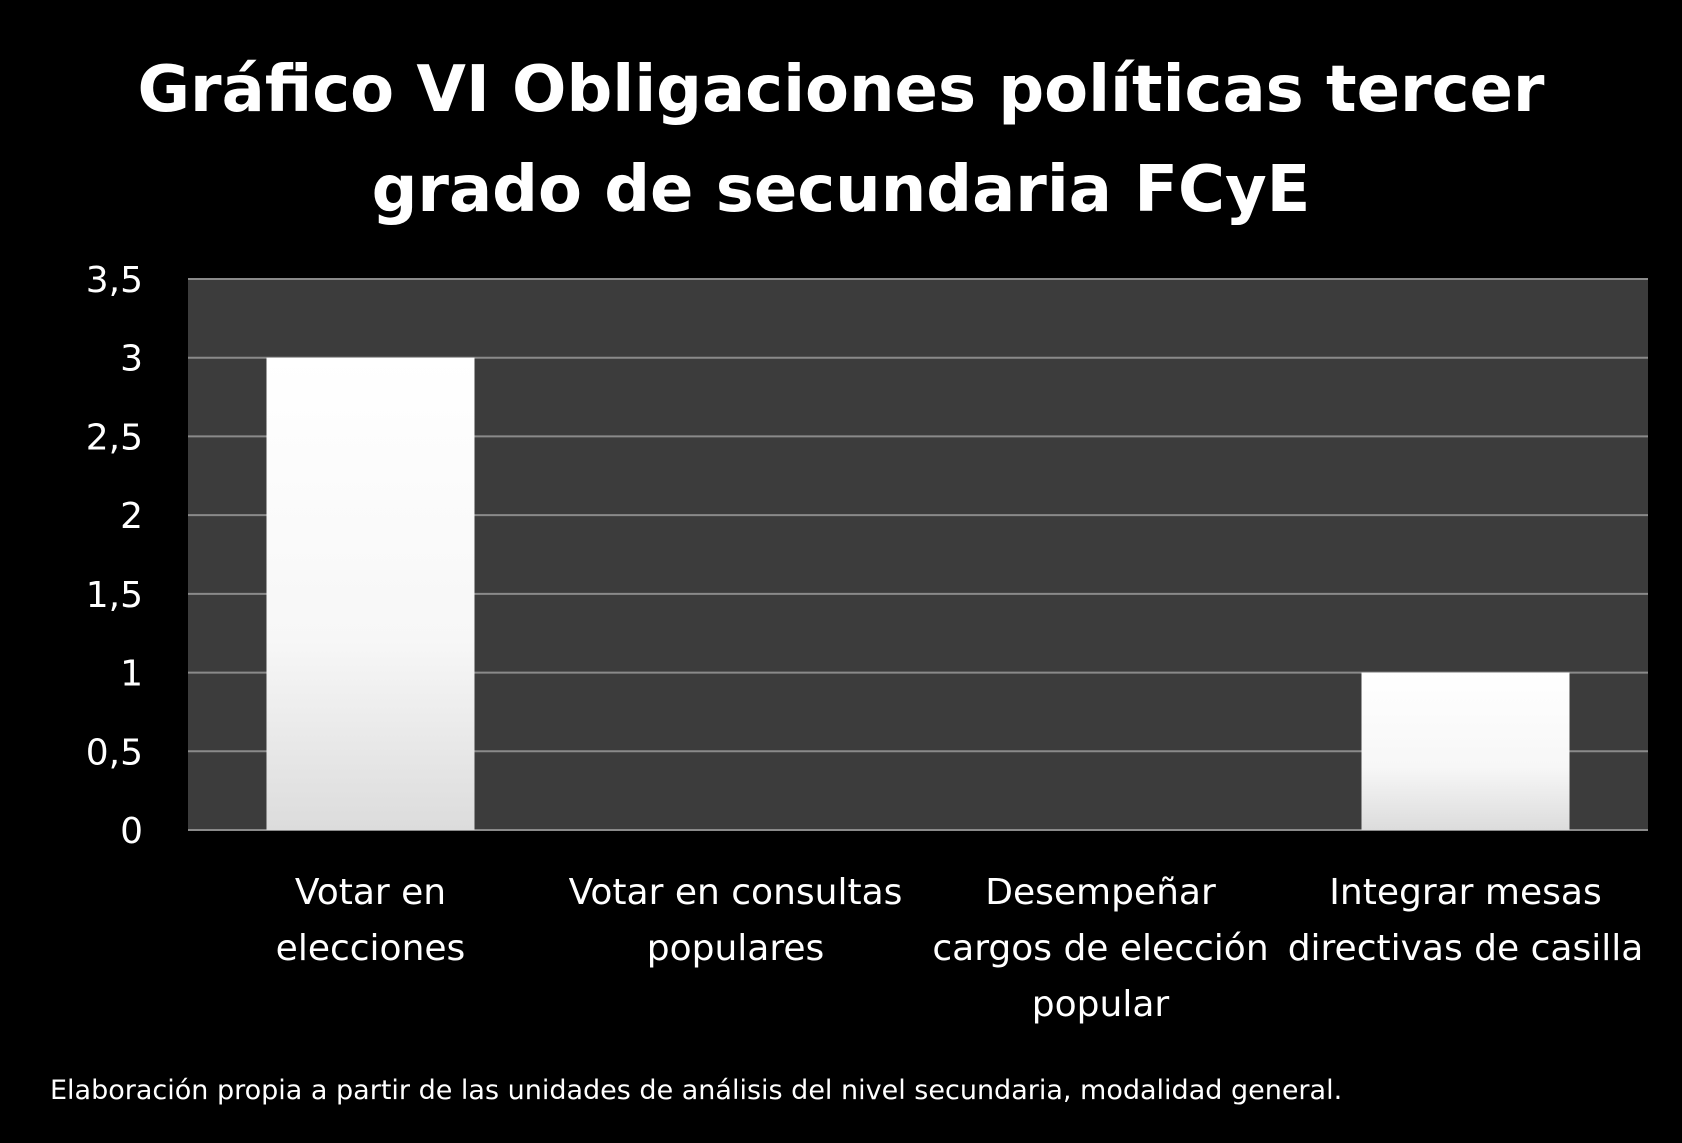 The height and width of the screenshot is (1143, 1682). What do you see at coordinates (841, 90) in the screenshot?
I see `chart-title-line-1: Gráfico VI Obligaciones políticas tercer` at bounding box center [841, 90].